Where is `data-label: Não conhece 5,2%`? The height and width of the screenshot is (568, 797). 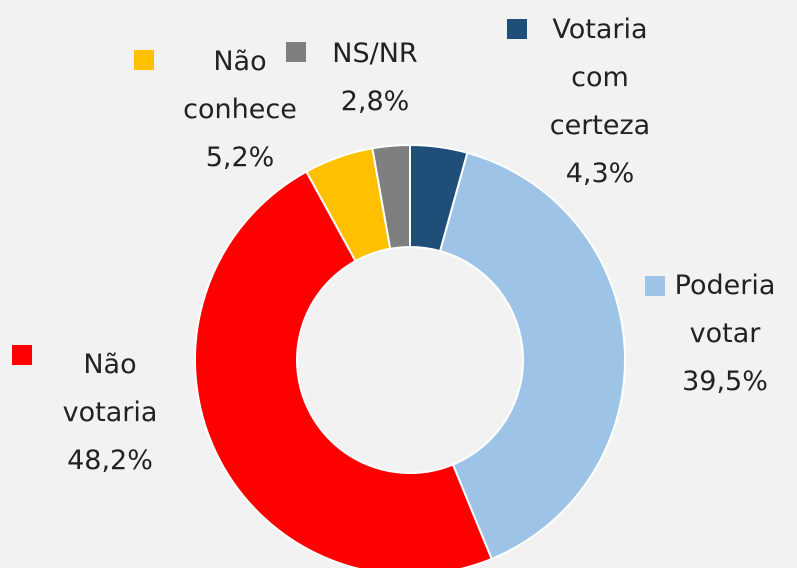 data-label: Não conhece 5,2% is located at coordinates (240, 110).